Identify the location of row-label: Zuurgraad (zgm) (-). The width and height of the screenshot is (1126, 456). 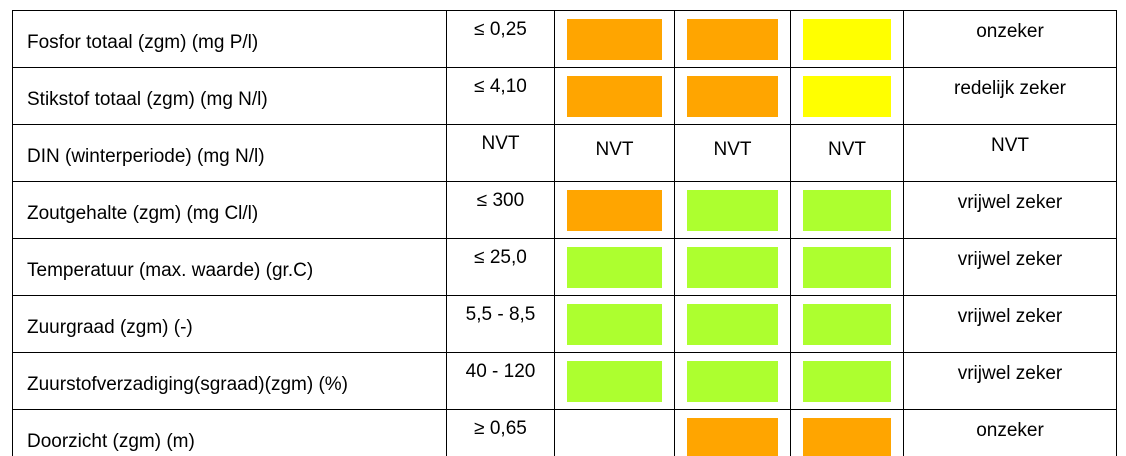
(229, 323).